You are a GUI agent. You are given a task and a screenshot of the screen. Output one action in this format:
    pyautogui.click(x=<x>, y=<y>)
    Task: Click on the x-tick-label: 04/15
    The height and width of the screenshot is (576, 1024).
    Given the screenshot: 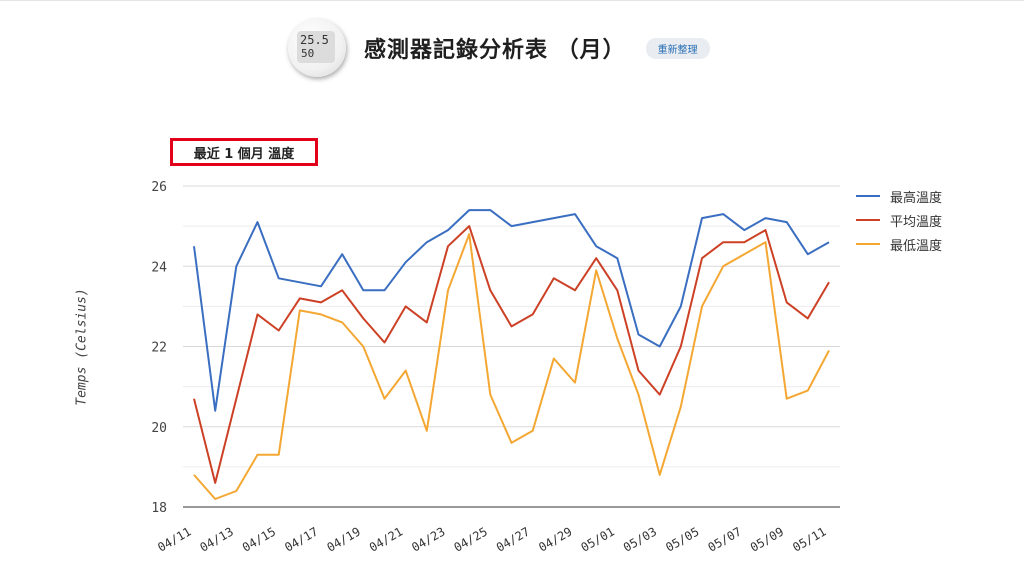 What is the action you would take?
    pyautogui.click(x=259, y=539)
    